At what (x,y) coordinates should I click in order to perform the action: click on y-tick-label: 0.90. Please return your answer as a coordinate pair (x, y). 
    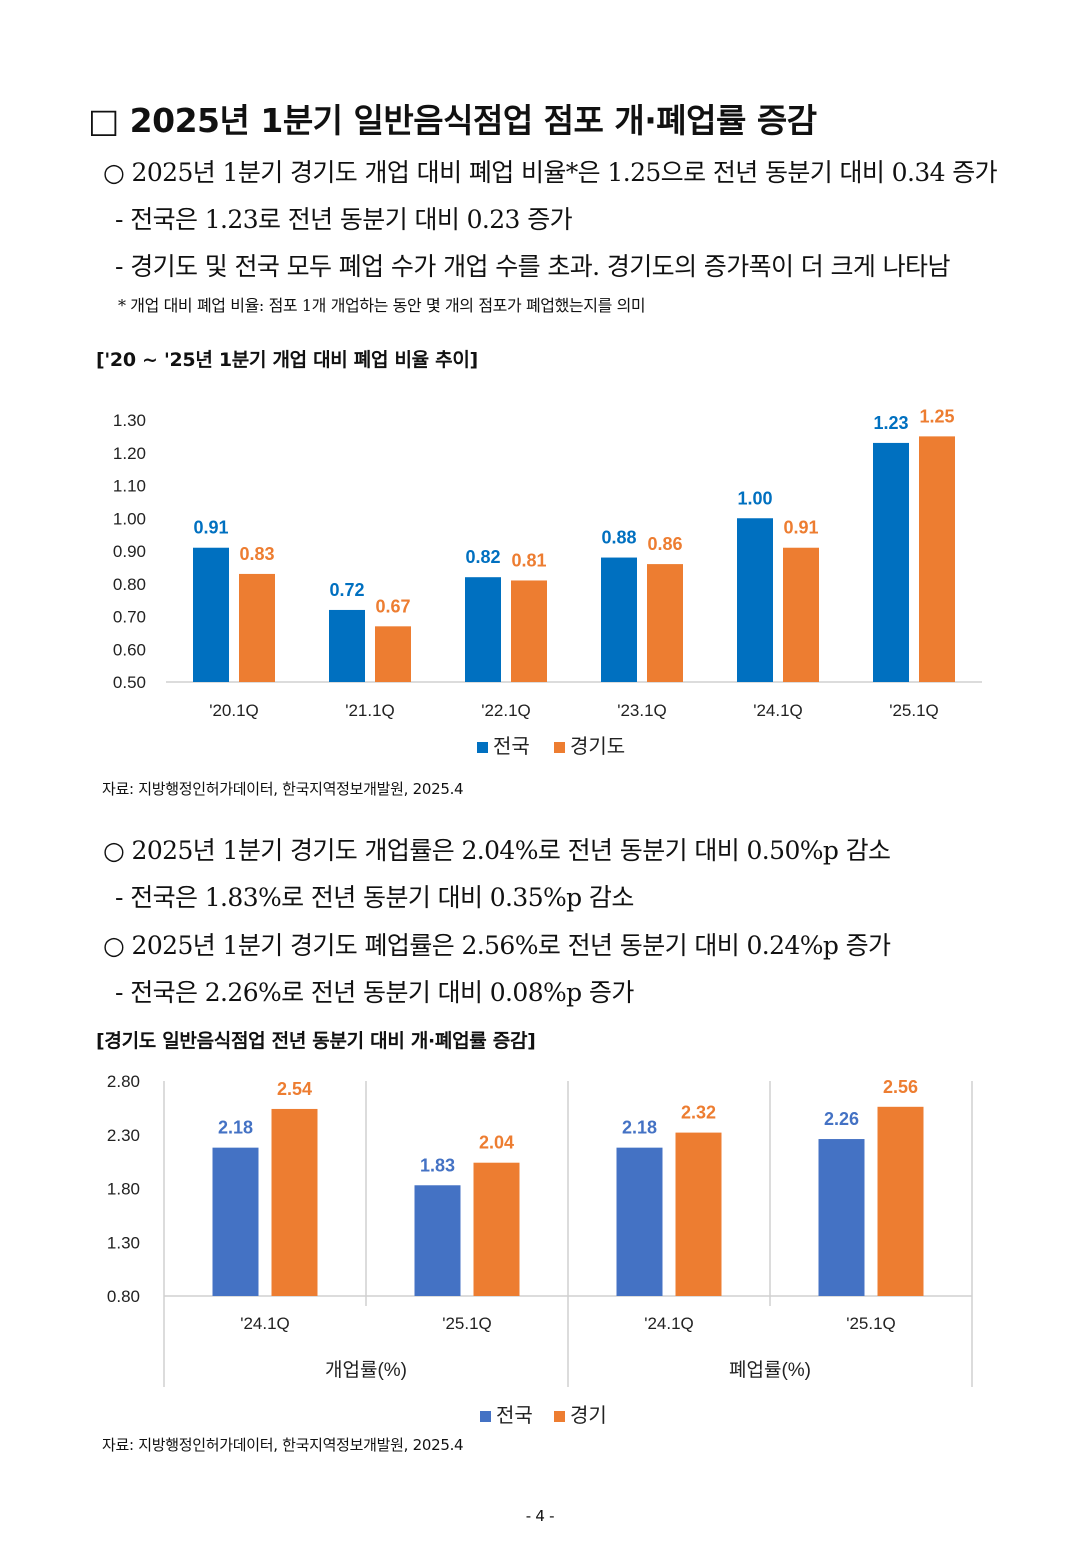
    Looking at the image, I should click on (129, 551).